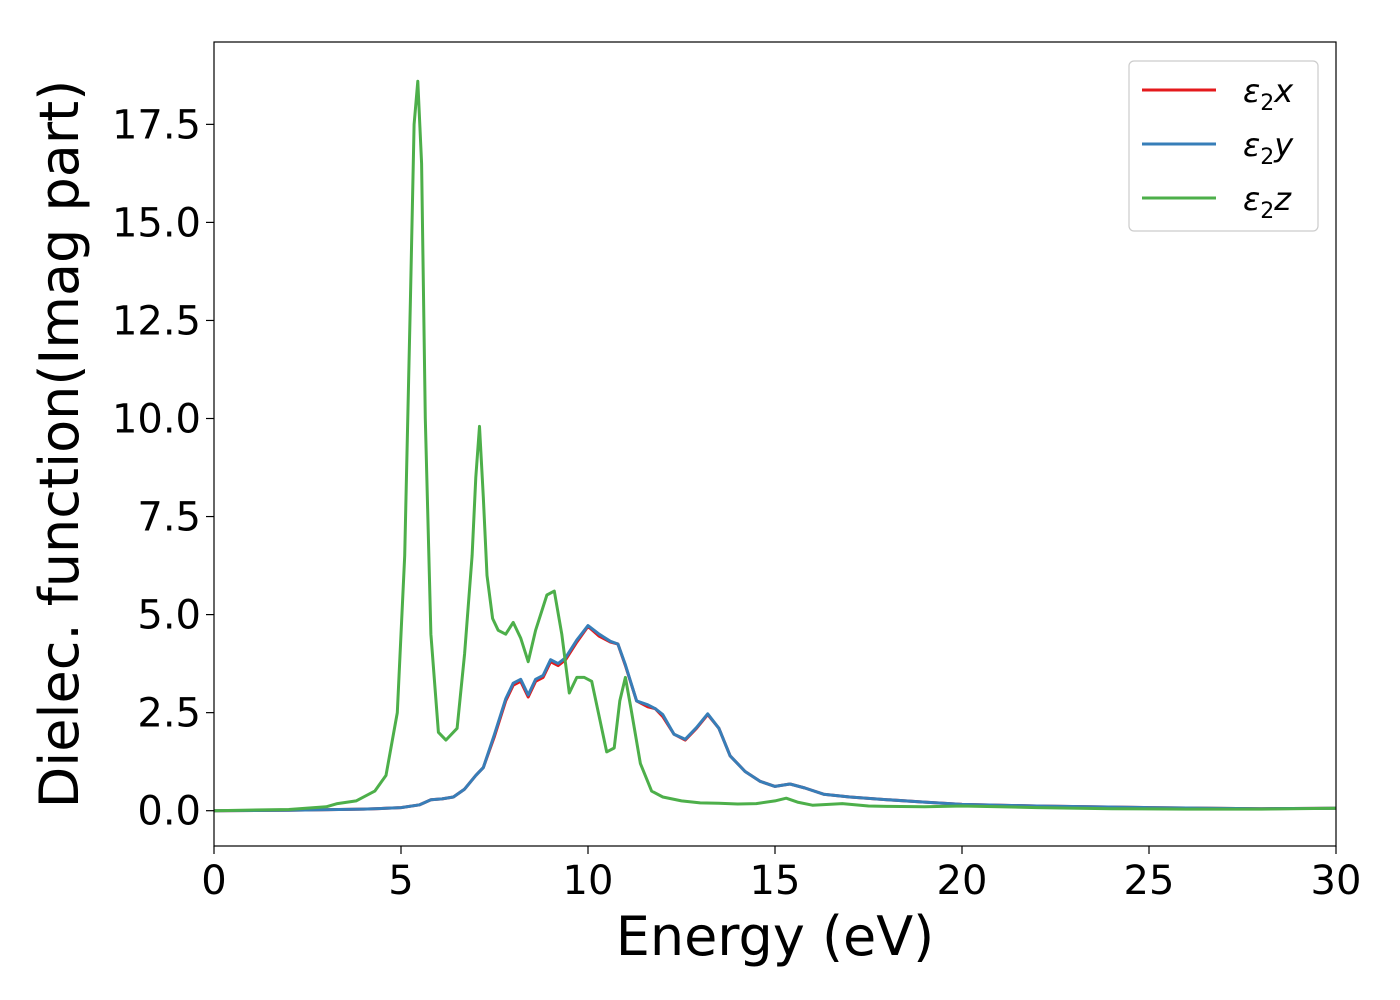  I want to click on x-tick-label: 0, so click(213, 881).